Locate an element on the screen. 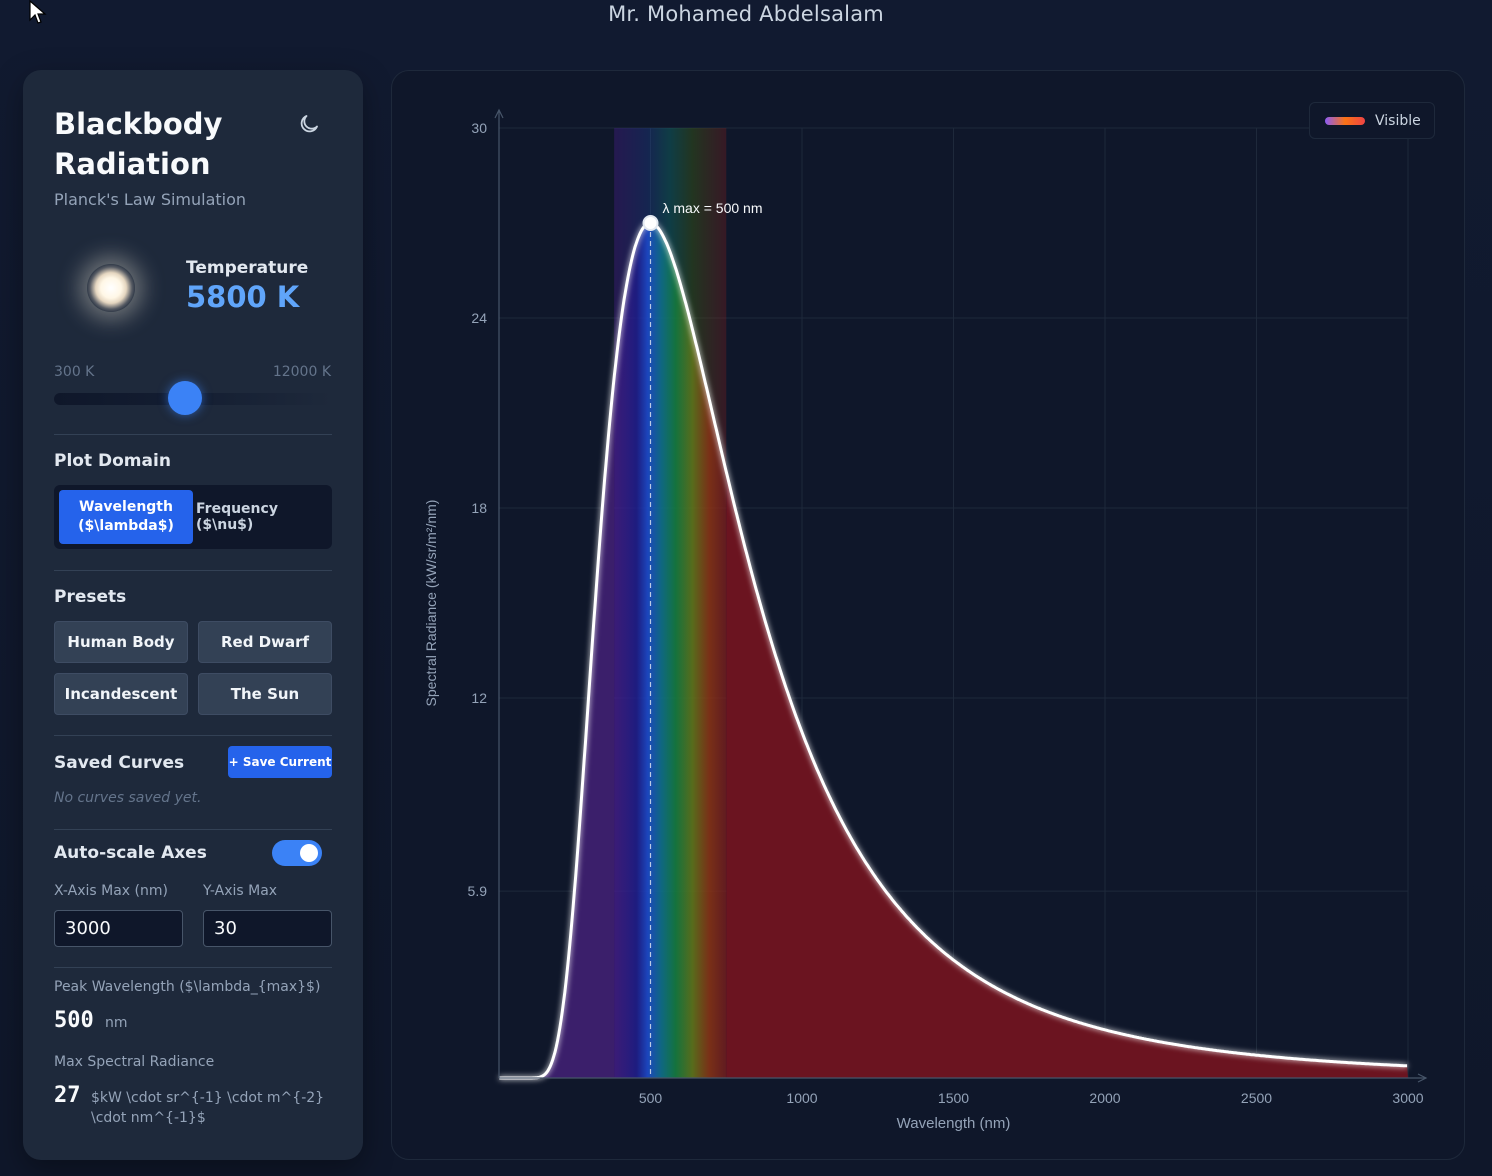  plot-domain-toggle: Wavelength ($\lambda$) Frequency ($\nu$) is located at coordinates (193, 517).